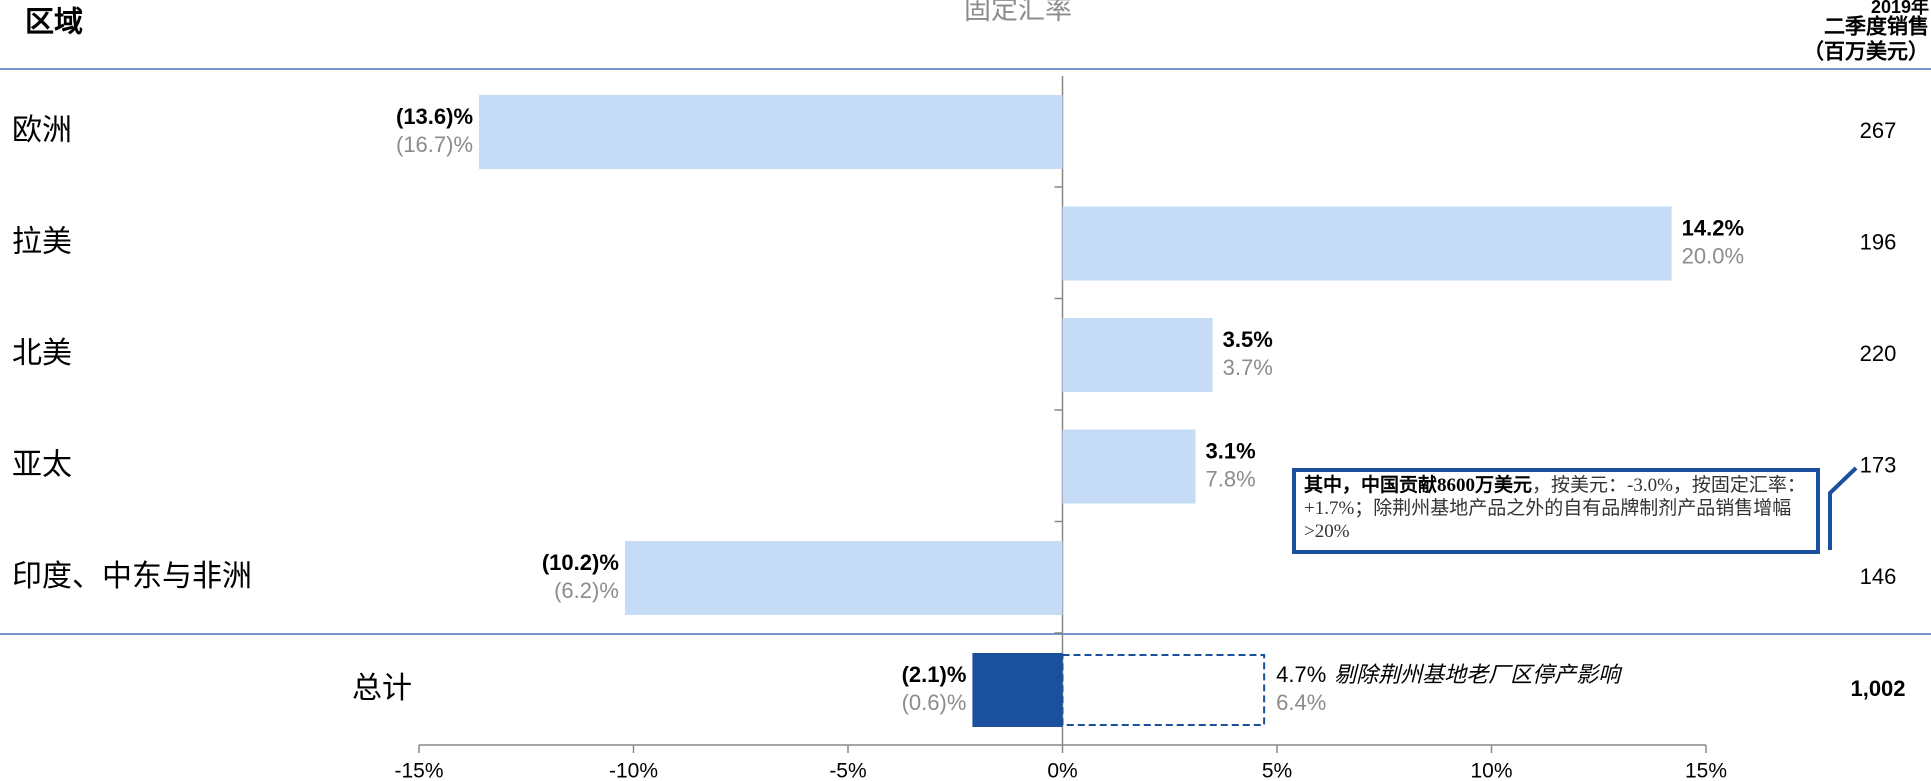 The image size is (1931, 781). What do you see at coordinates (934, 674) in the screenshot?
I see `total-value-label: (2.1)%` at bounding box center [934, 674].